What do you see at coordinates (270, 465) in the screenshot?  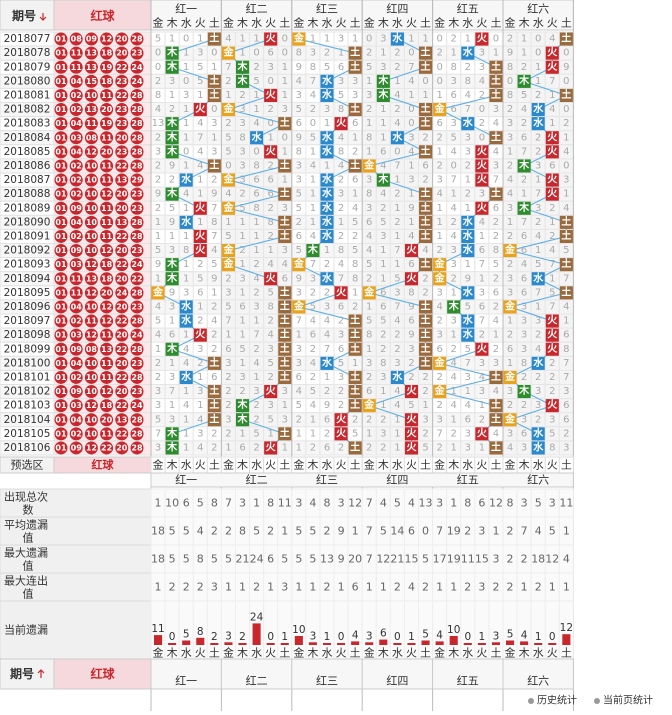 I see `preselect-option-label: 火` at bounding box center [270, 465].